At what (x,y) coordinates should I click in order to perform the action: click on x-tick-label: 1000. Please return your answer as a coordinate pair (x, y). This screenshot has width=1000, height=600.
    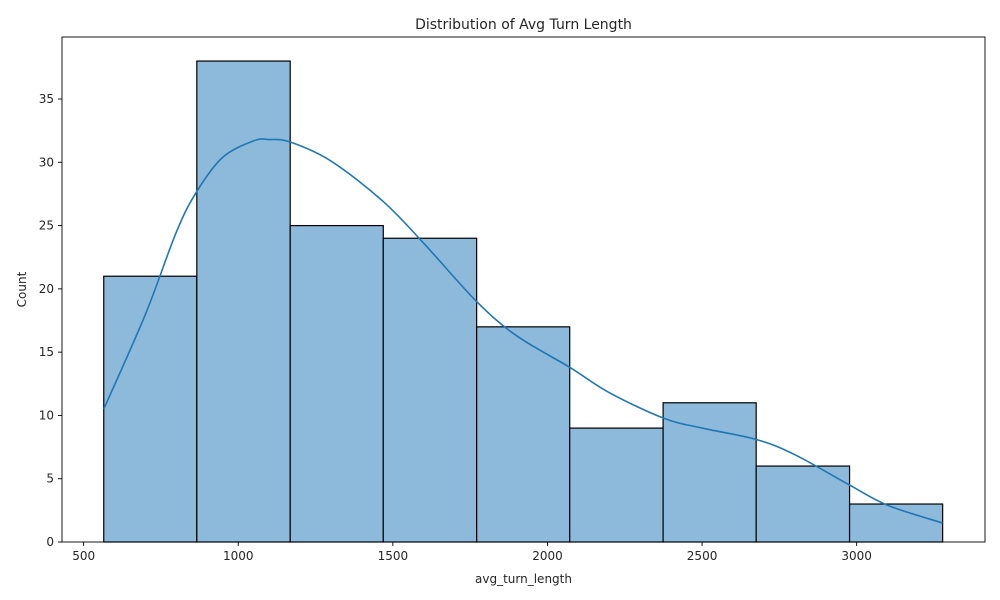
    Looking at the image, I should click on (238, 556).